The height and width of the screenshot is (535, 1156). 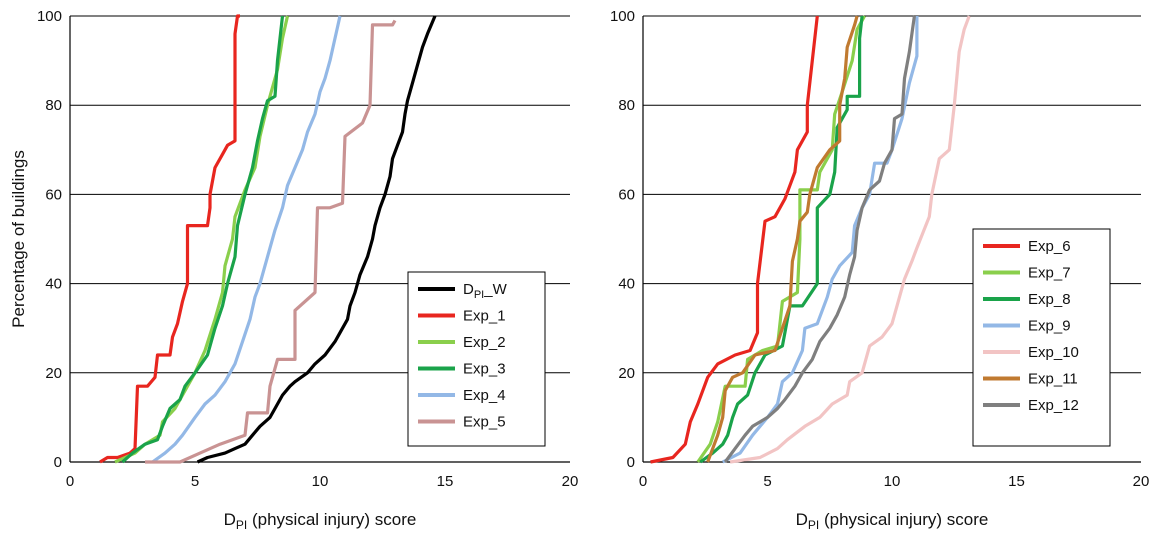 I want to click on legend: DPI_W Exp_1 Exp_2 Exp_3 Exp_4 Exp_5, so click(x=476, y=359).